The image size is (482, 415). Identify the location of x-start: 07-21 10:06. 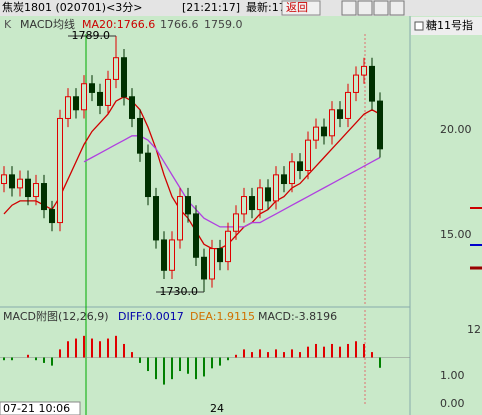
(36, 408).